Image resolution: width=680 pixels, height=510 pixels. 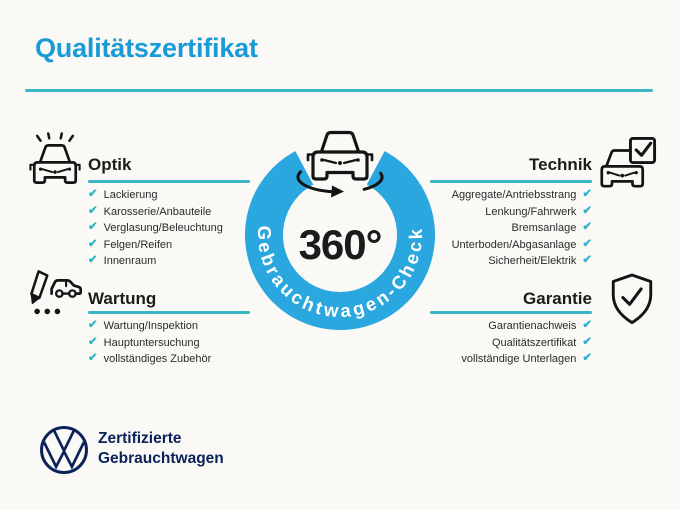 I want to click on list-item: Qualitätszertifikat ✔, so click(x=541, y=342).